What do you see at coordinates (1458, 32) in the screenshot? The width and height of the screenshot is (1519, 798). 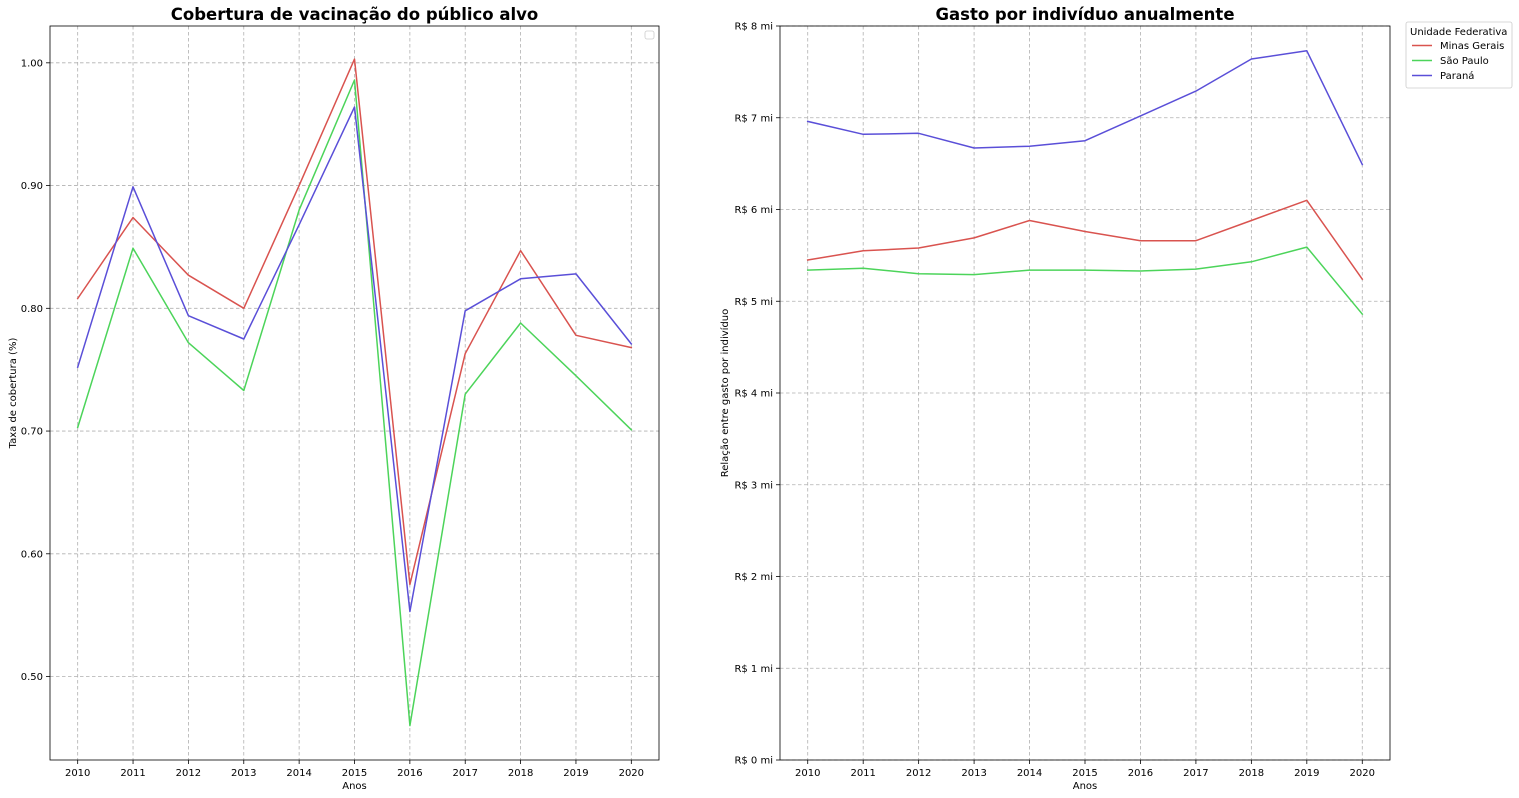 I see `legend-title: Unidade Federativa` at bounding box center [1458, 32].